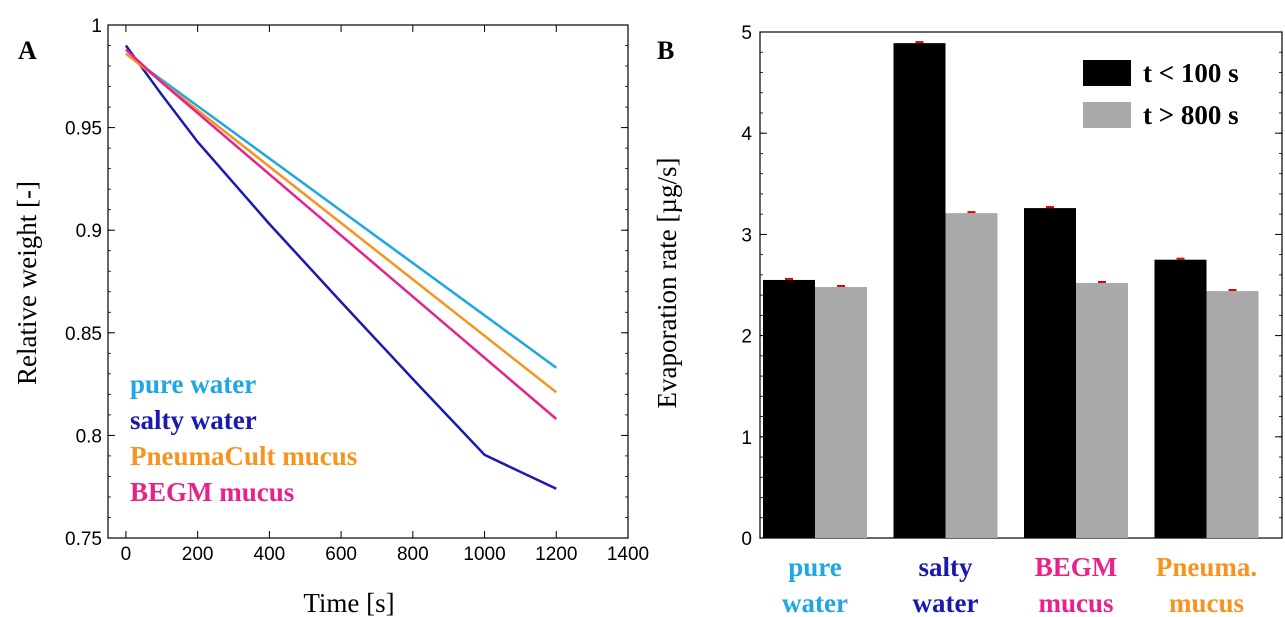 The width and height of the screenshot is (1285, 617). Describe the element at coordinates (1161, 94) in the screenshot. I see `panel-b-legend: t < 100 s t > 800 s` at that location.